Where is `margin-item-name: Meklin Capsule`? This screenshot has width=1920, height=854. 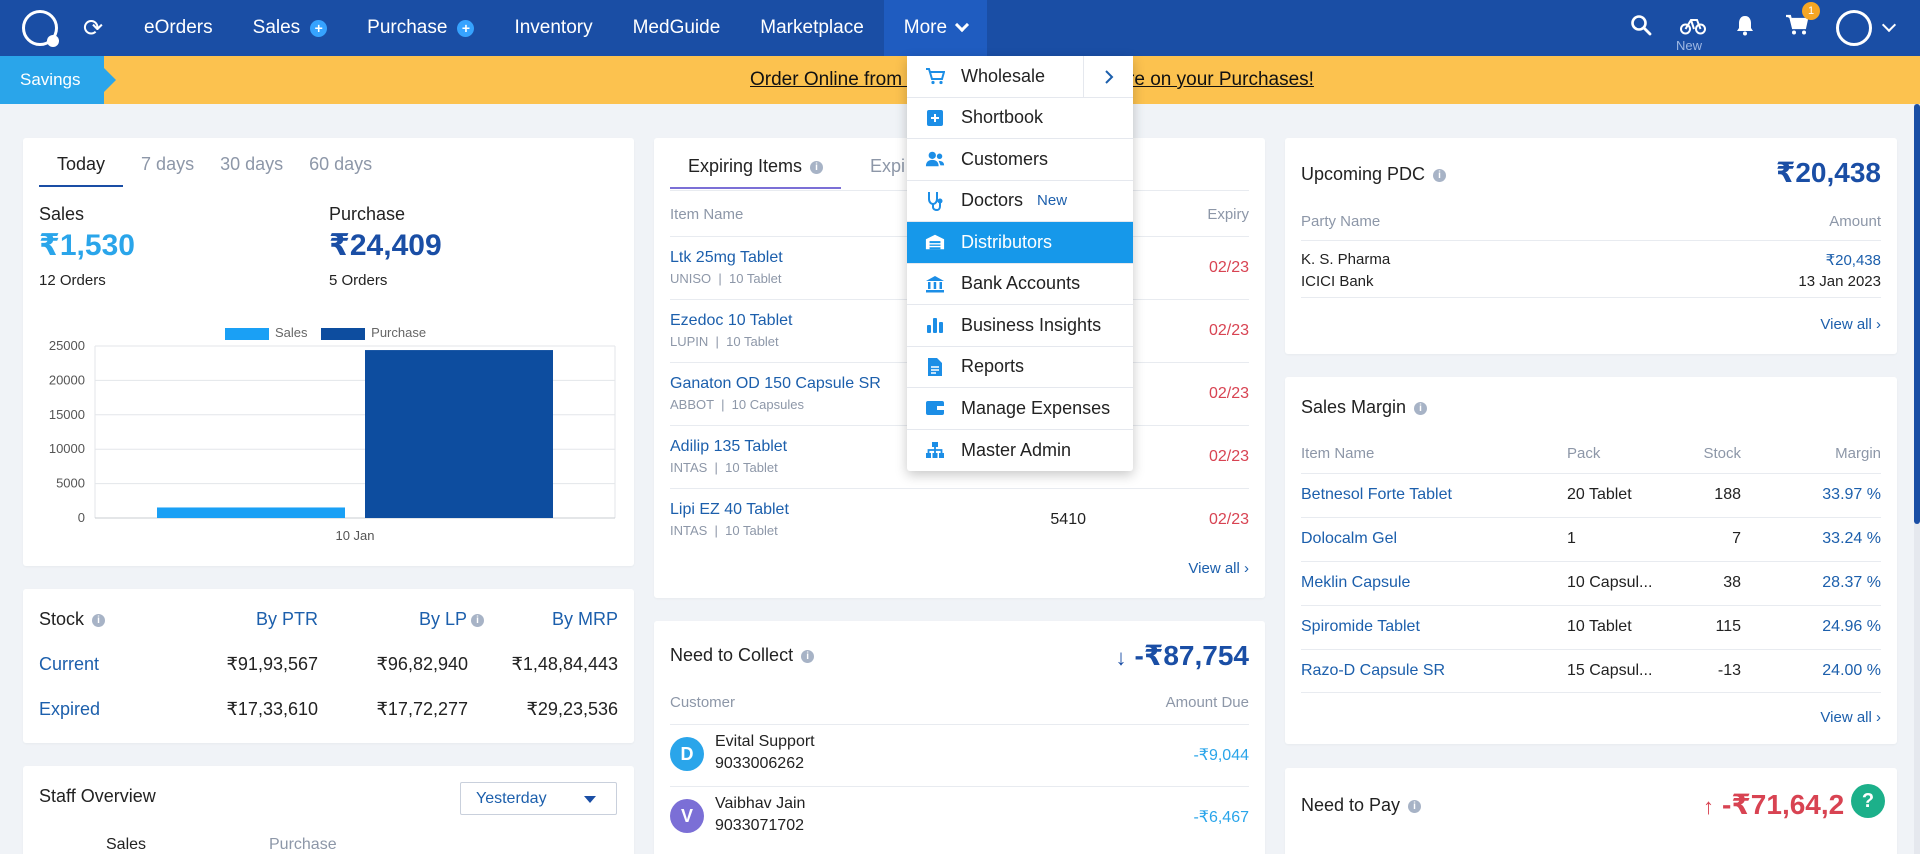
margin-item-name: Meklin Capsule is located at coordinates (1356, 582).